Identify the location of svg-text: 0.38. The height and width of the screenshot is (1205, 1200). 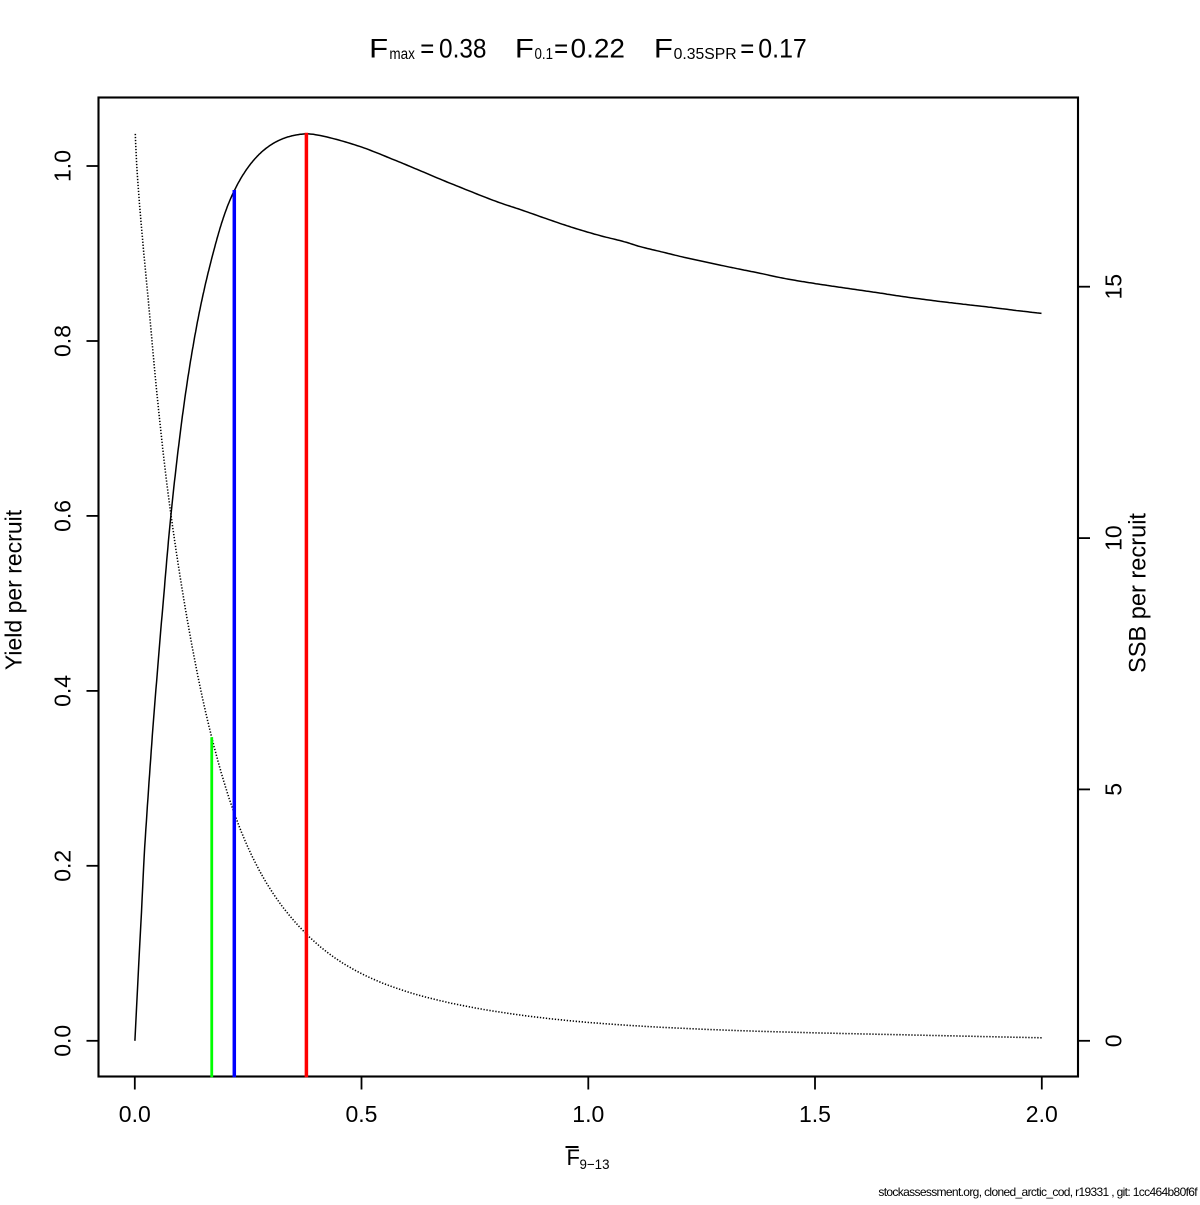
(463, 49).